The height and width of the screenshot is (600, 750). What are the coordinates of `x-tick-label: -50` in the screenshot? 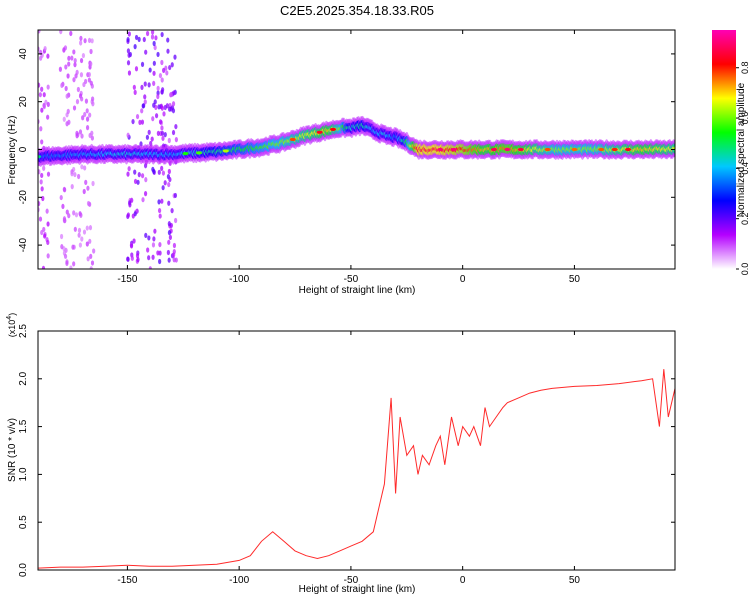 It's located at (351, 580).